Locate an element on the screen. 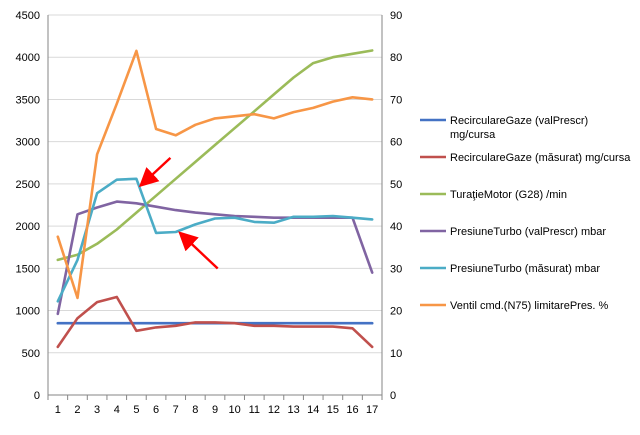 The width and height of the screenshot is (640, 435). x-axis-tick-label: 7 is located at coordinates (176, 410).